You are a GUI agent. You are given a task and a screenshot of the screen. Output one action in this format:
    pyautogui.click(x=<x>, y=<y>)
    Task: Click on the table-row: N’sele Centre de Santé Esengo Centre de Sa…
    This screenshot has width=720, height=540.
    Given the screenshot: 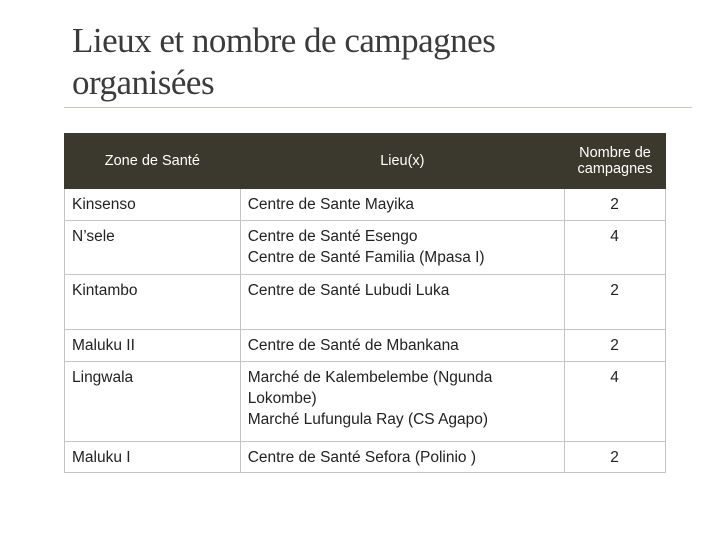 What is the action you would take?
    pyautogui.click(x=365, y=247)
    